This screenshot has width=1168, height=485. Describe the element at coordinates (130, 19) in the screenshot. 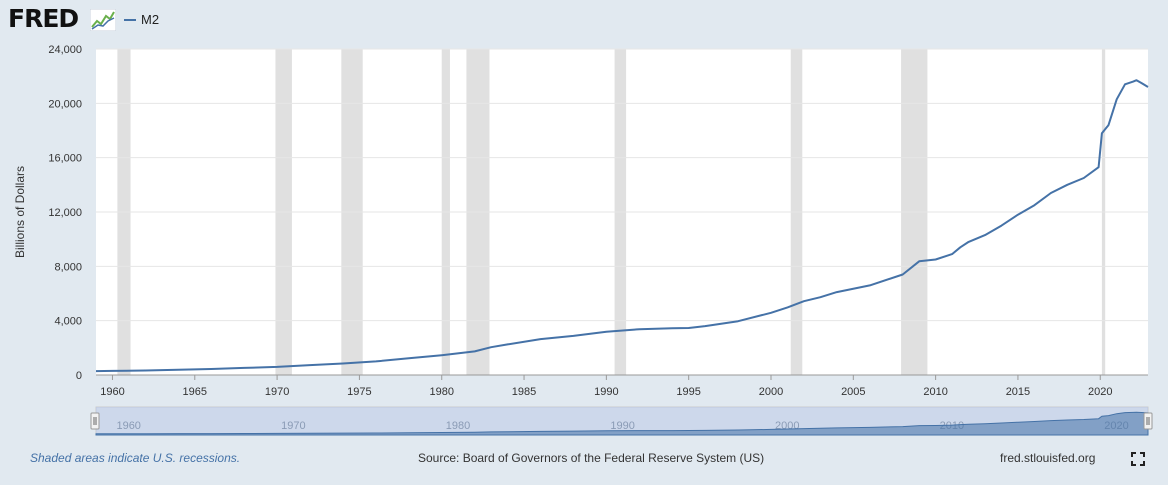

I see `legend-swatch-m2` at that location.